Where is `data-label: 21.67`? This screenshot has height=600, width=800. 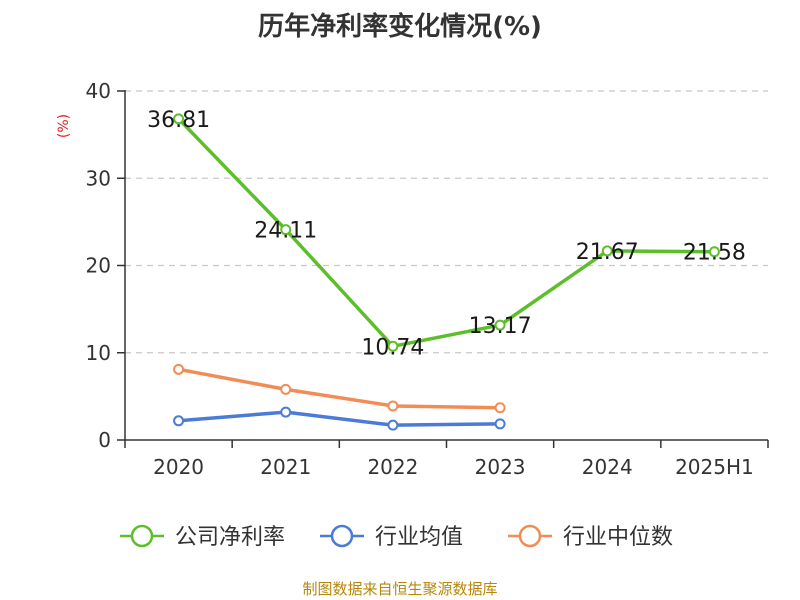 data-label: 21.67 is located at coordinates (607, 252).